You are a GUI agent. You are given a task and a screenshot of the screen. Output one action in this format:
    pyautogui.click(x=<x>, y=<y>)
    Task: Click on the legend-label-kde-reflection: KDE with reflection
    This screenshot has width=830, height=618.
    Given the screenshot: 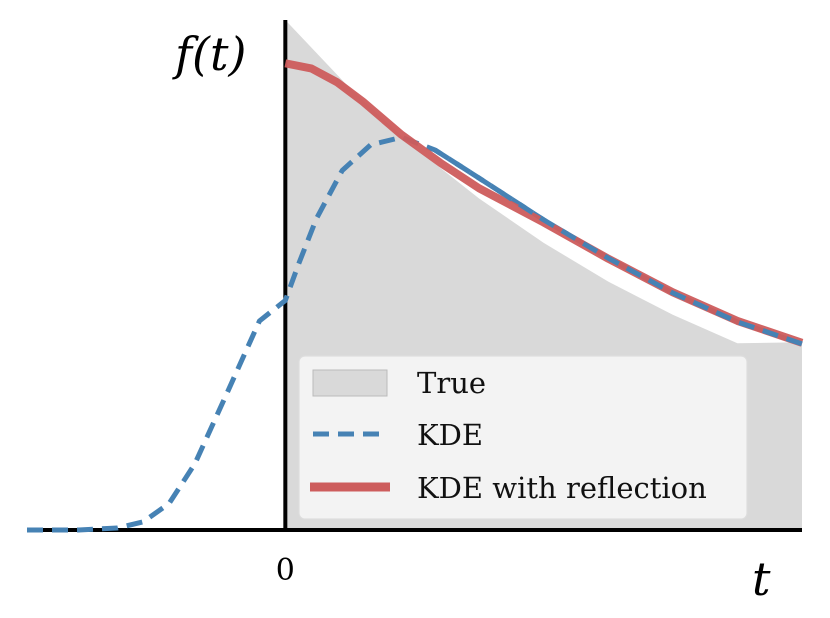 What is the action you would take?
    pyautogui.click(x=562, y=488)
    